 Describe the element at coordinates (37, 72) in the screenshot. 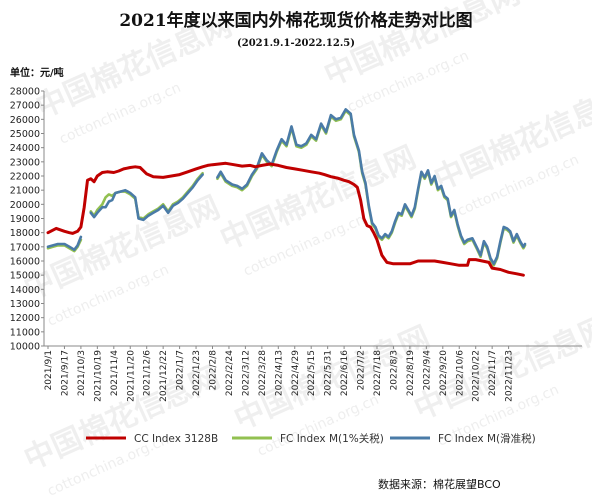

I see `unit-label: 单位：元/吨` at that location.